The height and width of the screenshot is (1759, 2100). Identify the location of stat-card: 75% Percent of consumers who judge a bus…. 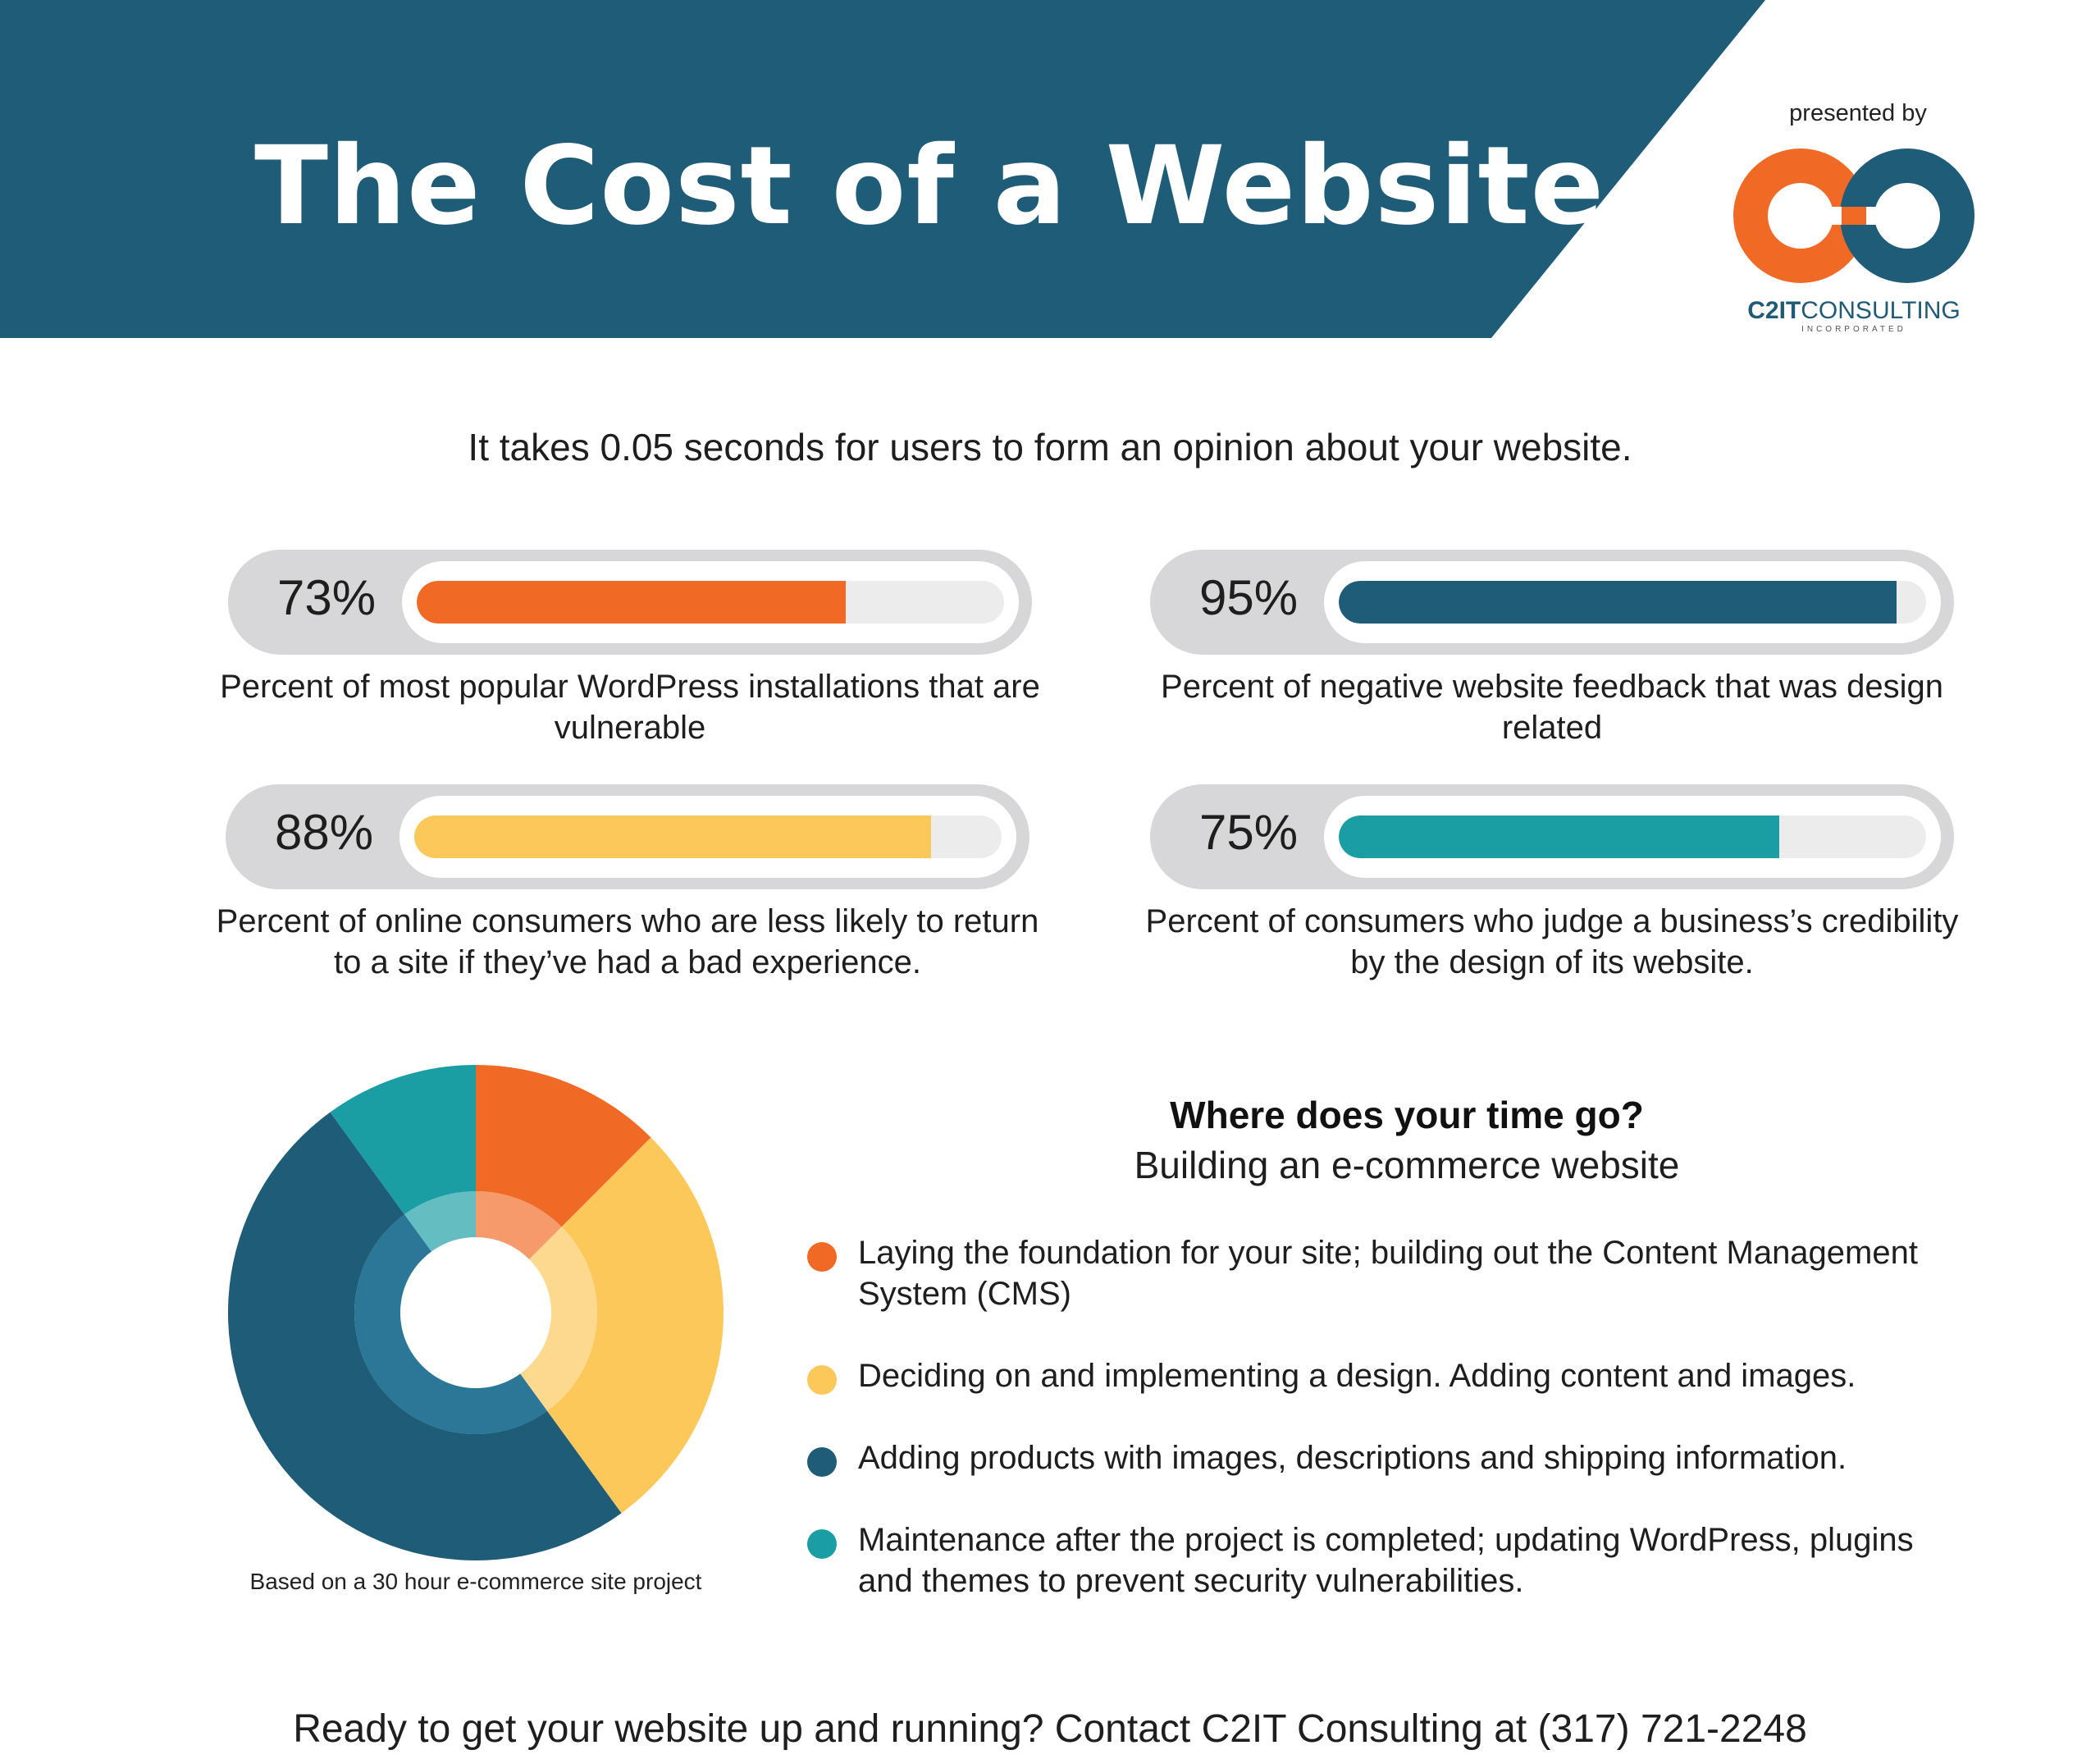
(1552, 907).